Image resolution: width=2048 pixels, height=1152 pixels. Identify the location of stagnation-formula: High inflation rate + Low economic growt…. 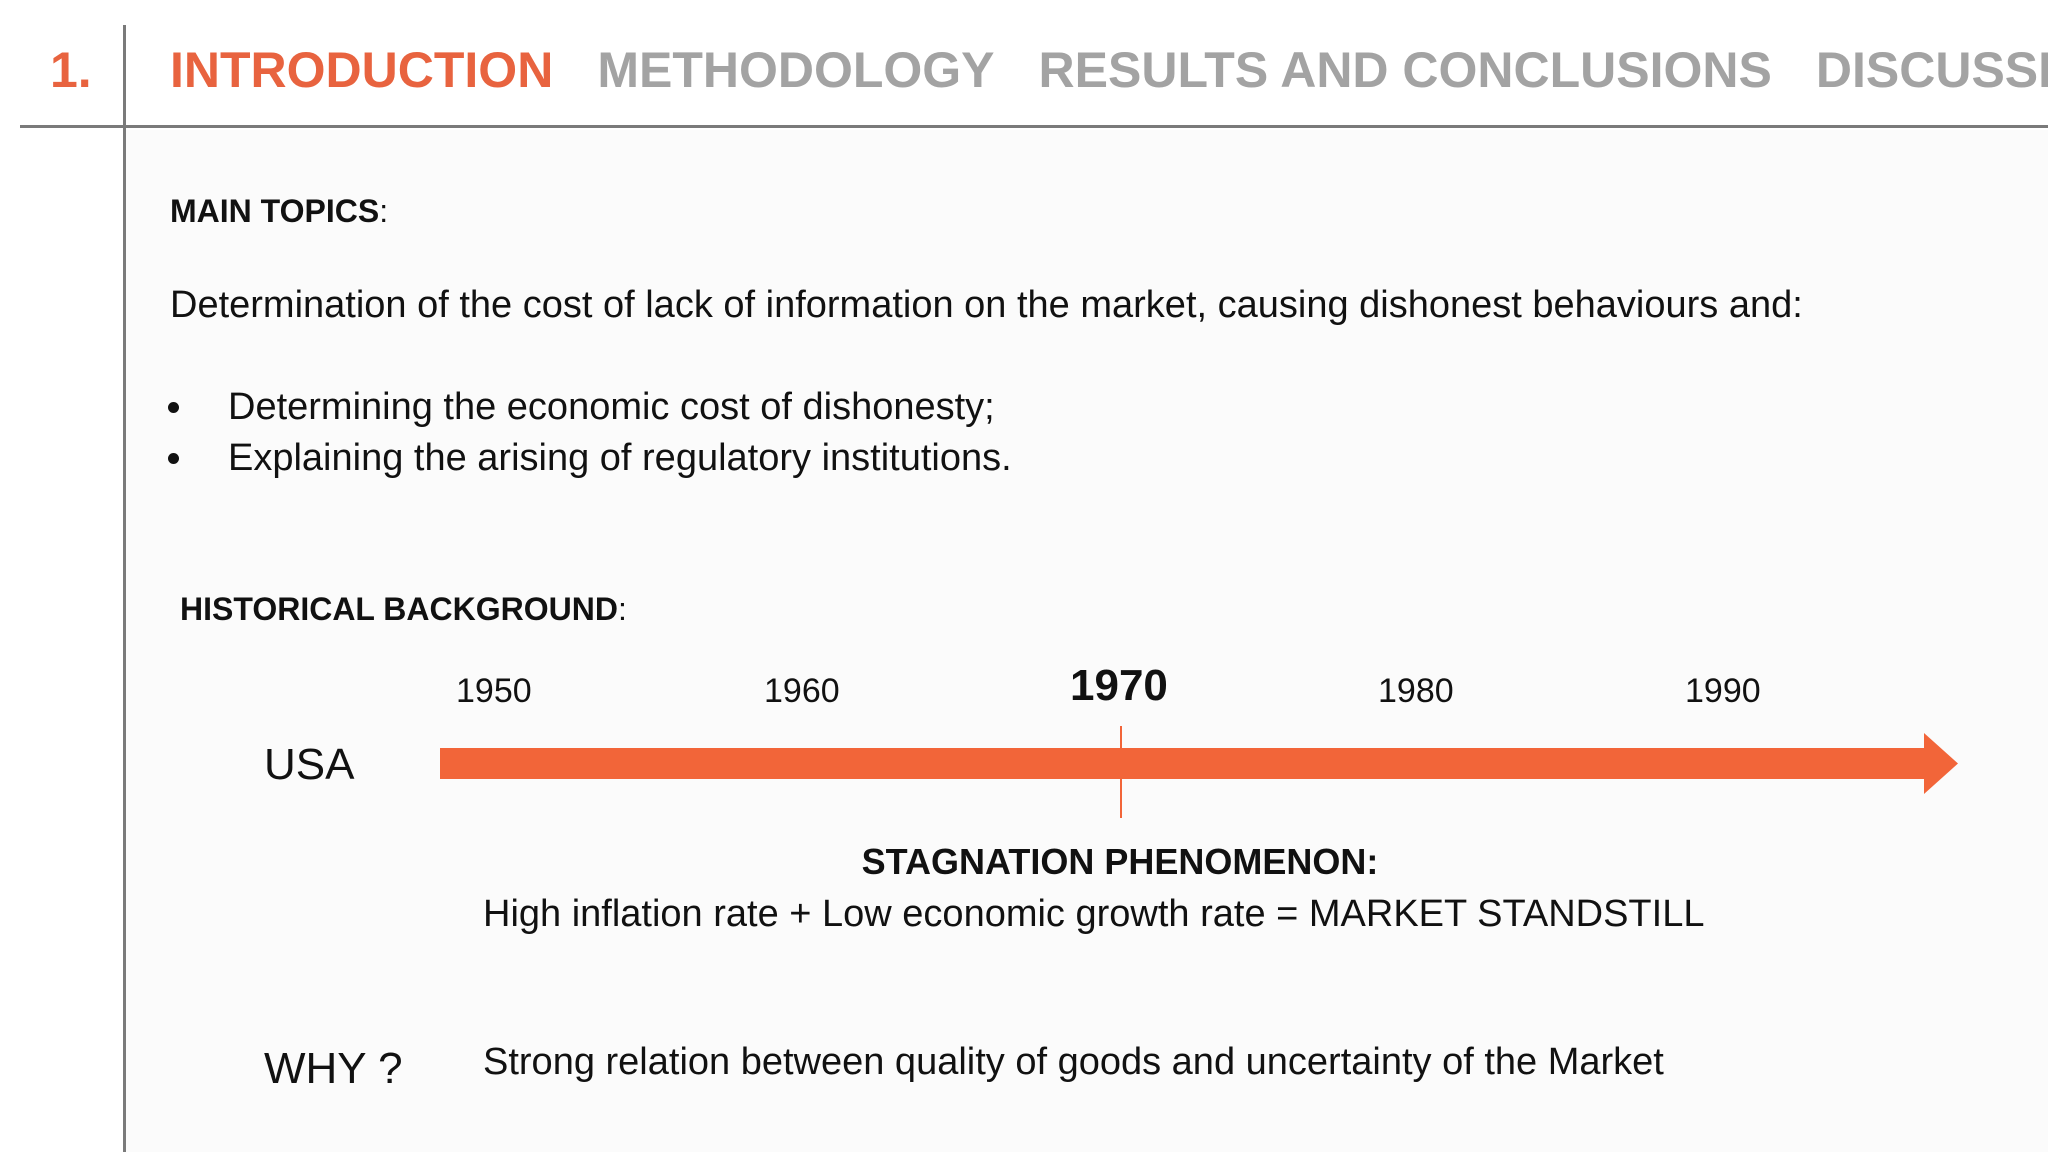
(1094, 914).